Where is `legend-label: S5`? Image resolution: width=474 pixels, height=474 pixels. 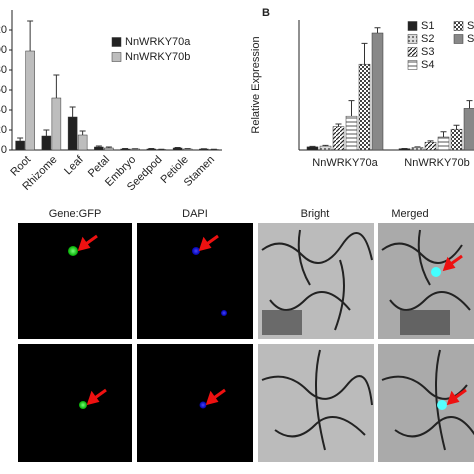 legend-label: S5 is located at coordinates (470, 26).